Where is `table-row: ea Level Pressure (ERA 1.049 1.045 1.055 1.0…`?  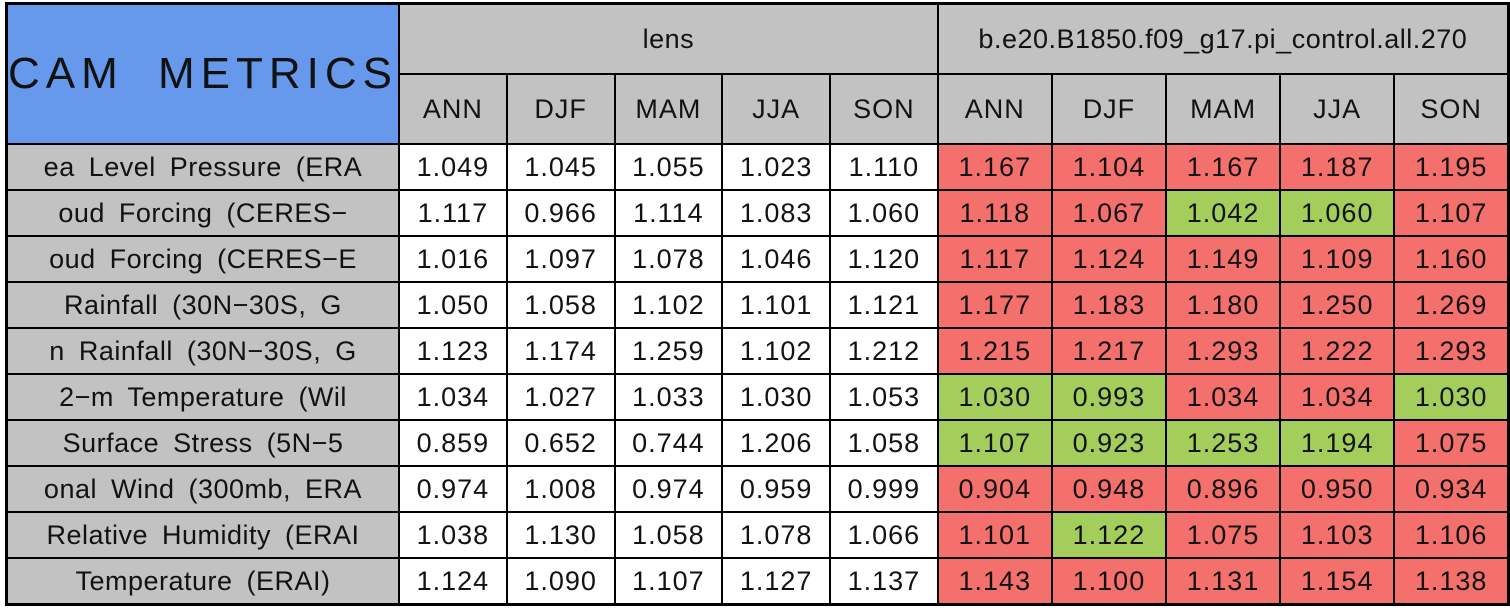
table-row: ea Level Pressure (ERA 1.049 1.045 1.055 1.0… is located at coordinates (757, 167).